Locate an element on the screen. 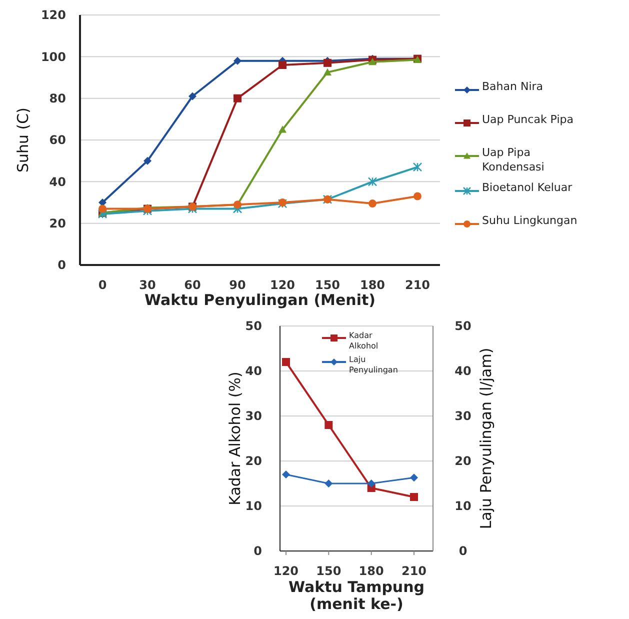 This screenshot has height=619, width=629. x-axis-title: Waktu Tampung (menit ke-) is located at coordinates (356, 595).